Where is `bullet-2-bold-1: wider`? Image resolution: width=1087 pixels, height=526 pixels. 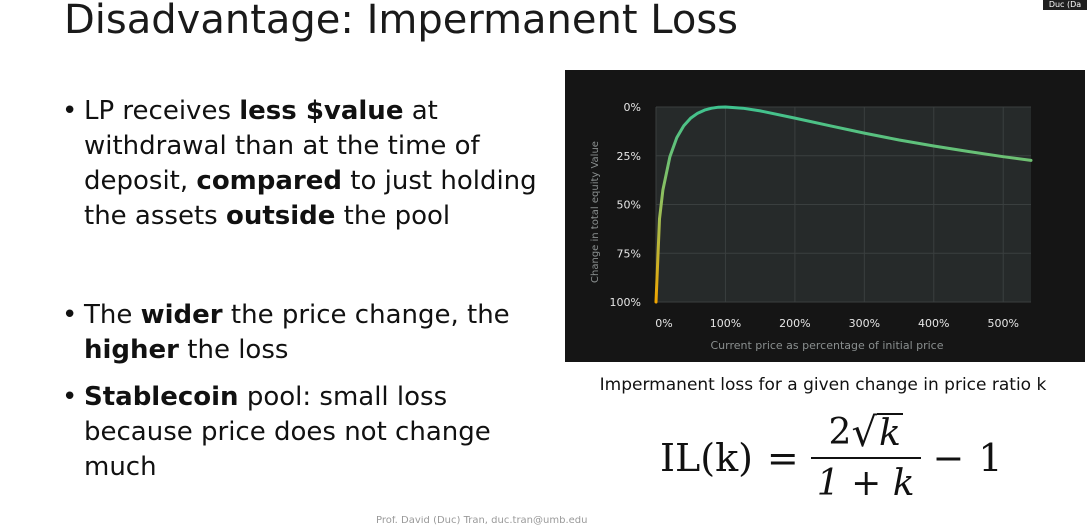
bullet-2-bold-1: wider is located at coordinates (181, 315).